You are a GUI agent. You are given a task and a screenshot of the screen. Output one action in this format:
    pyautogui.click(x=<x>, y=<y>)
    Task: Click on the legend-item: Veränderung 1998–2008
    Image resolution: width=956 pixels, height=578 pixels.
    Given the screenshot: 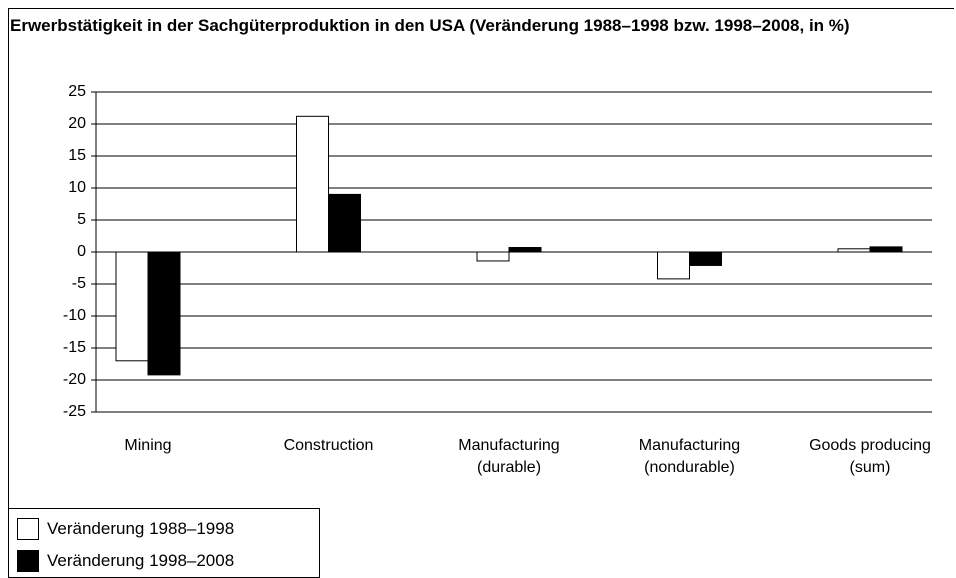 What is the action you would take?
    pyautogui.click(x=125, y=561)
    